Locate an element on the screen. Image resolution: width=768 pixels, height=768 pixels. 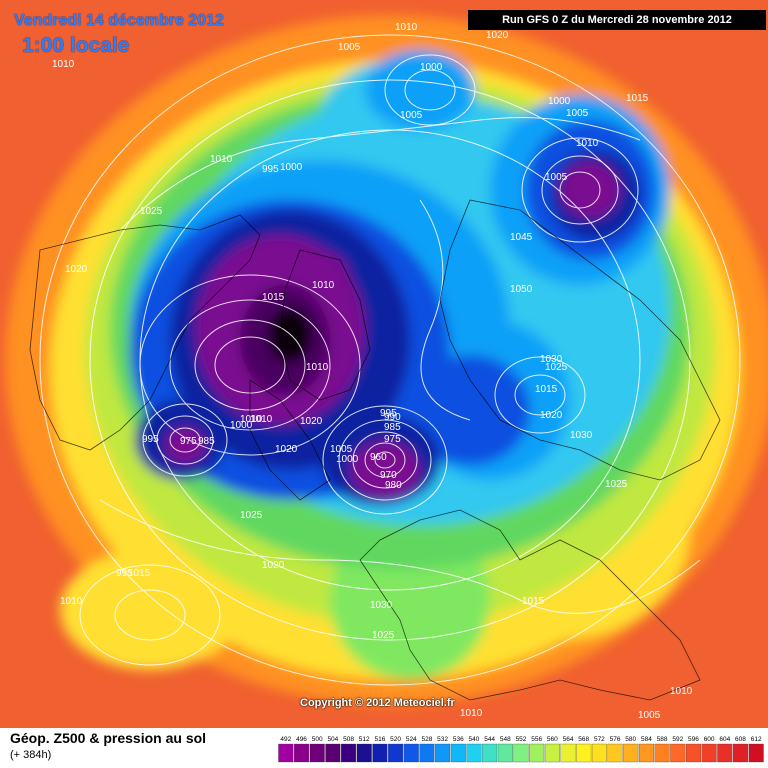
legend-tick-label: 512 is located at coordinates (364, 739).